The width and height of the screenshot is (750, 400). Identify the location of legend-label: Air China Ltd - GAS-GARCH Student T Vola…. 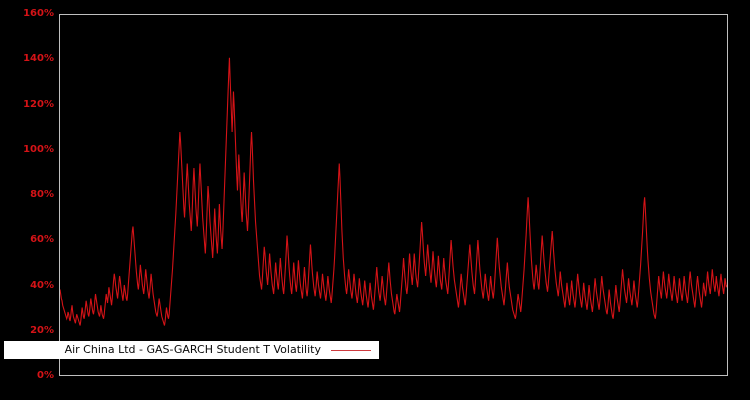
(192, 349).